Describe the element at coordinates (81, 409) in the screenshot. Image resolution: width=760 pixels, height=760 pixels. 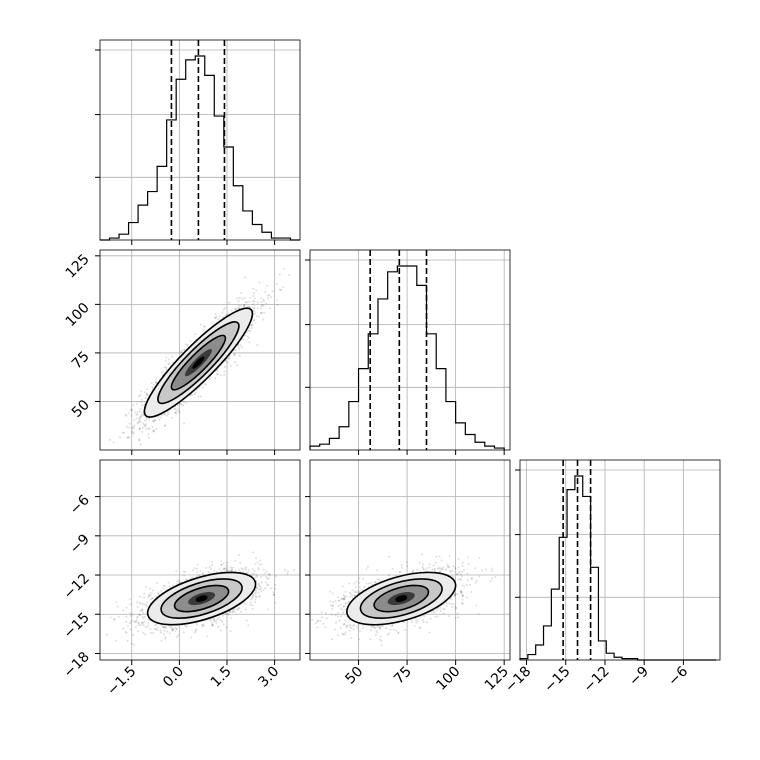
I see `y-tick-label: 50` at that location.